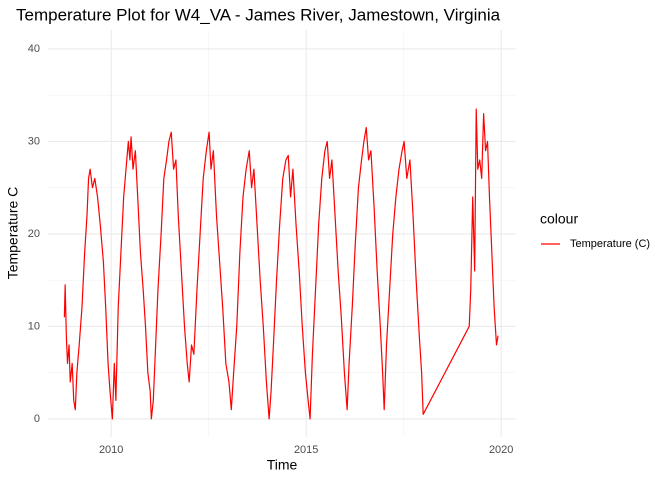 This screenshot has height=480, width=672. I want to click on legend-label: Temperature (C), so click(610, 244).